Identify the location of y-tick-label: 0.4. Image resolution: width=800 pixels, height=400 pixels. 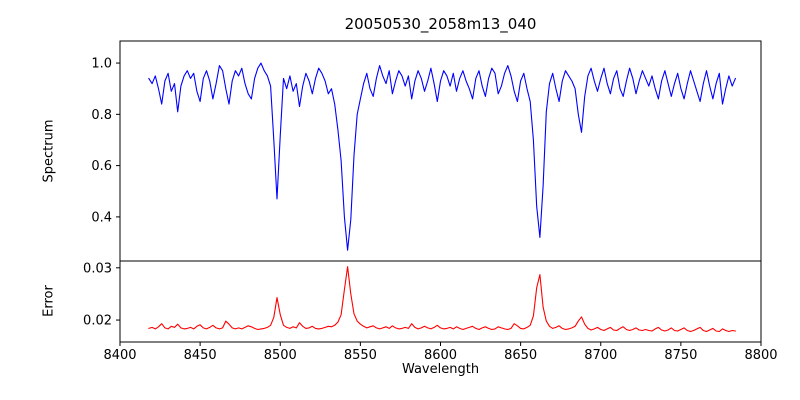
(101, 217).